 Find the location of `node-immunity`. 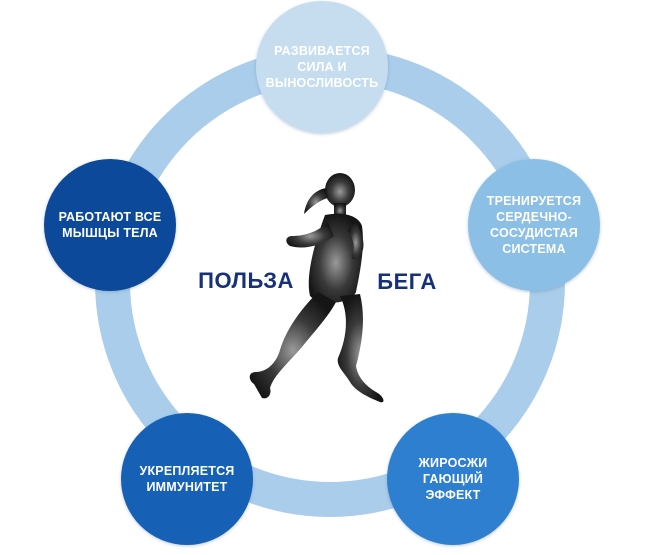

node-immunity is located at coordinates (187, 479).